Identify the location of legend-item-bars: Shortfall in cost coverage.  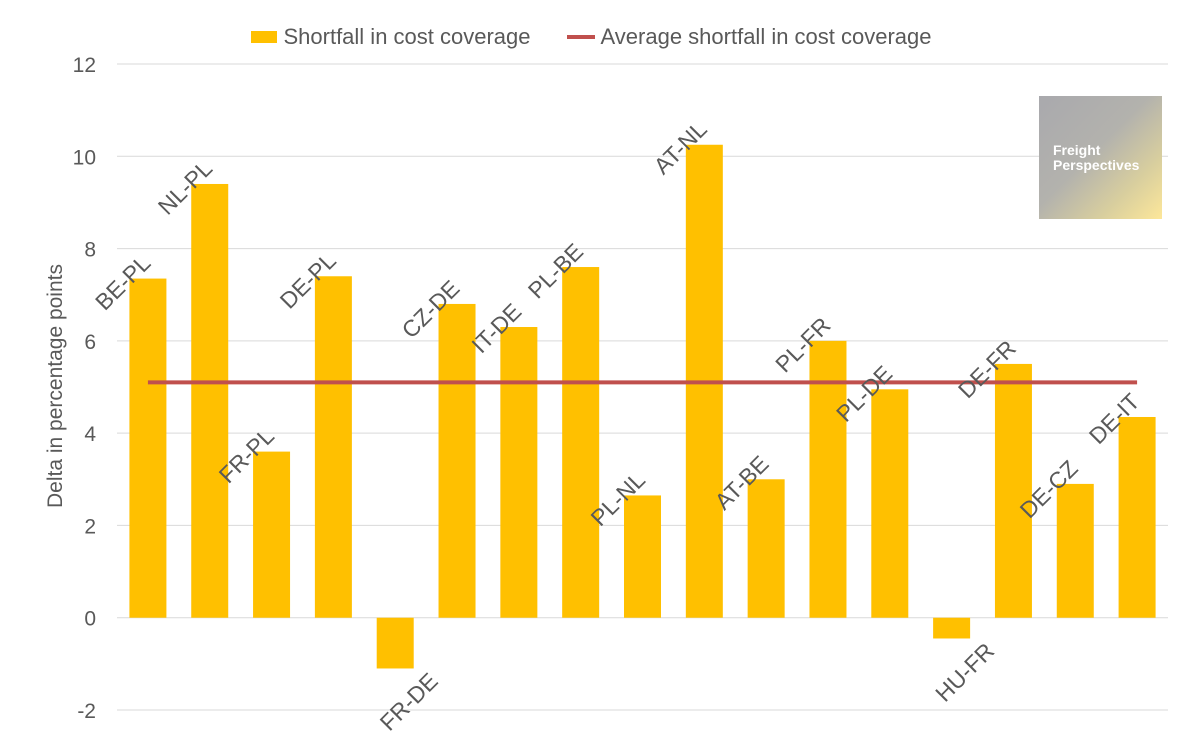
(391, 37).